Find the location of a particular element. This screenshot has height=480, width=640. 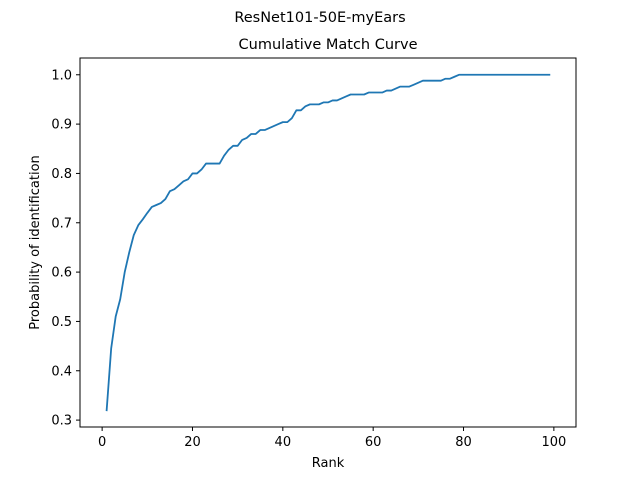

x-tick-label: 40 is located at coordinates (283, 442).